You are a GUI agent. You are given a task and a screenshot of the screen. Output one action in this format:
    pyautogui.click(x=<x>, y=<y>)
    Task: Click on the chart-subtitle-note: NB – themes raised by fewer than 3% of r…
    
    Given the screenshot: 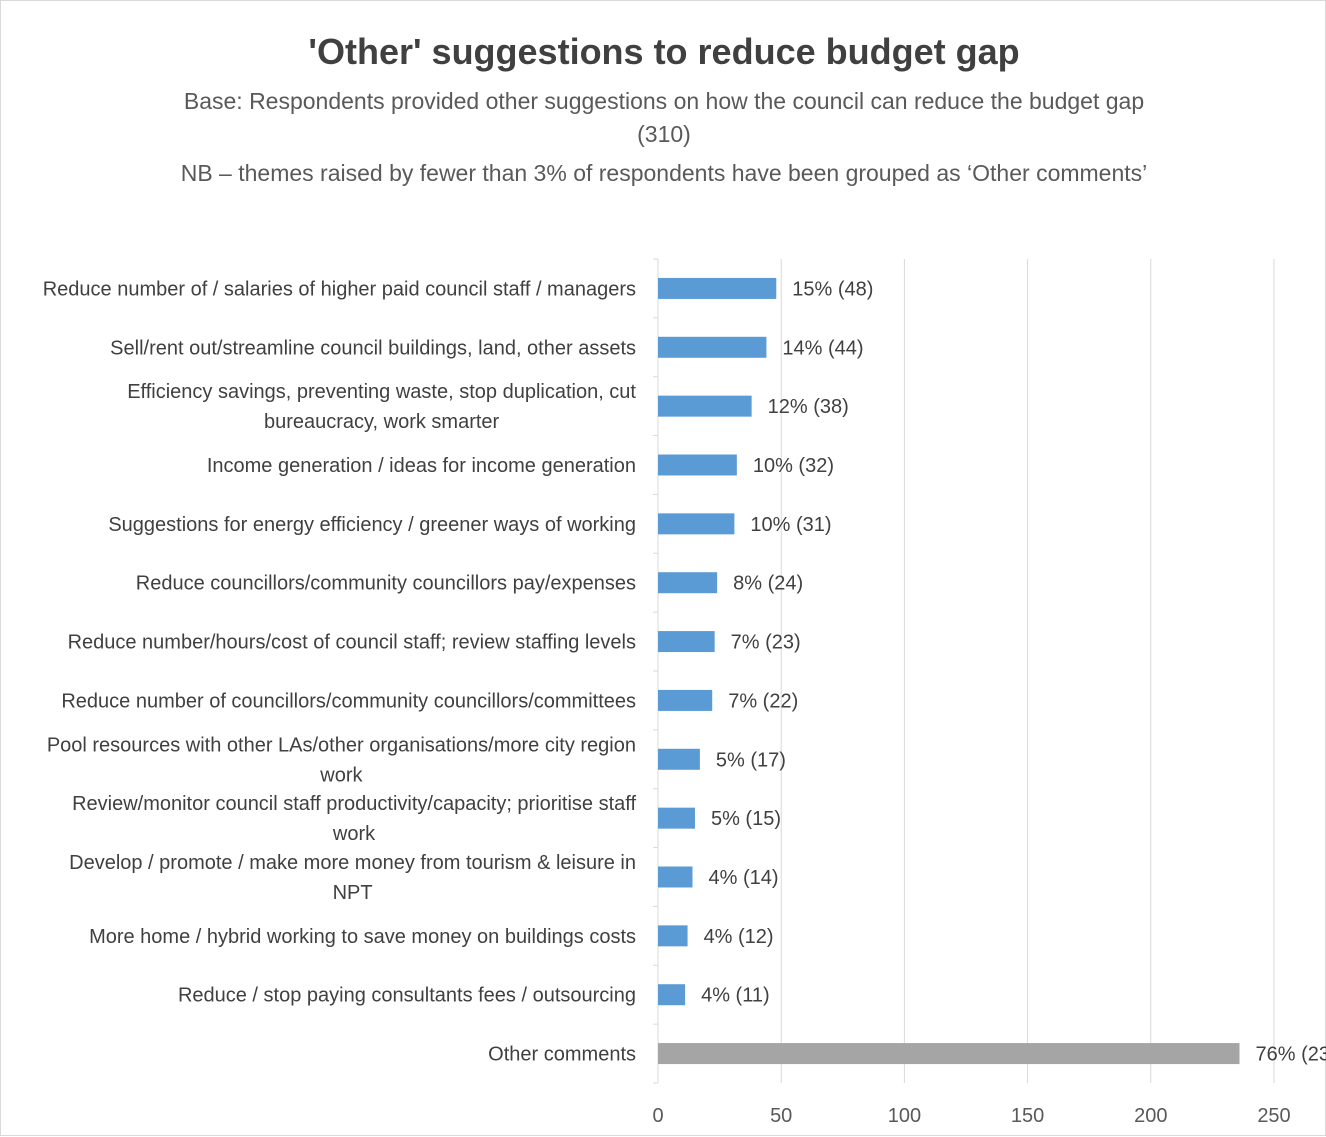 What is the action you would take?
    pyautogui.click(x=664, y=173)
    